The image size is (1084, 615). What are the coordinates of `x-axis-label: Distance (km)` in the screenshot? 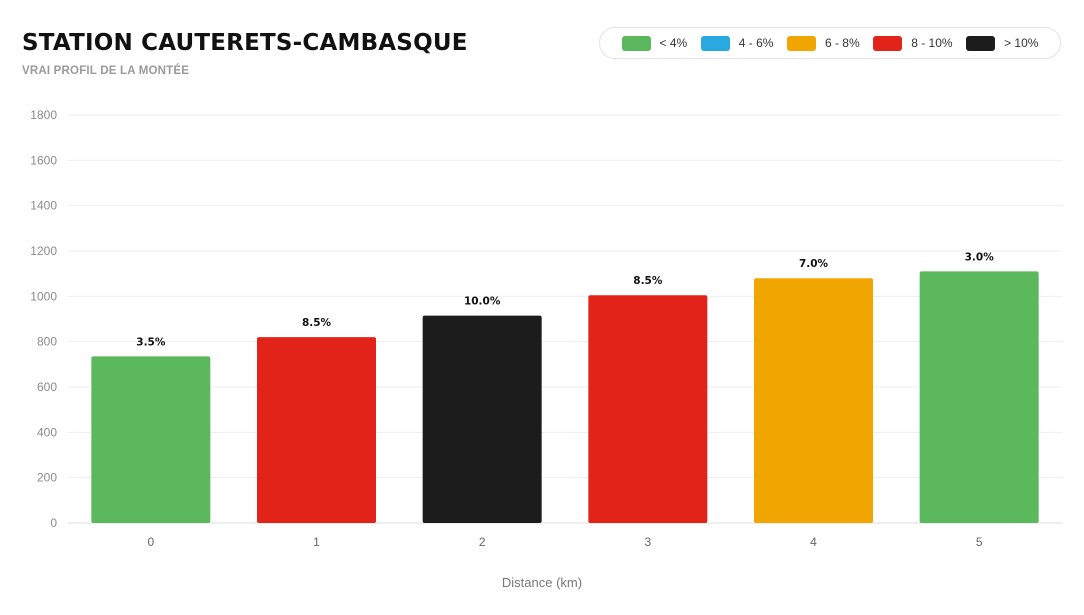 It's located at (542, 582).